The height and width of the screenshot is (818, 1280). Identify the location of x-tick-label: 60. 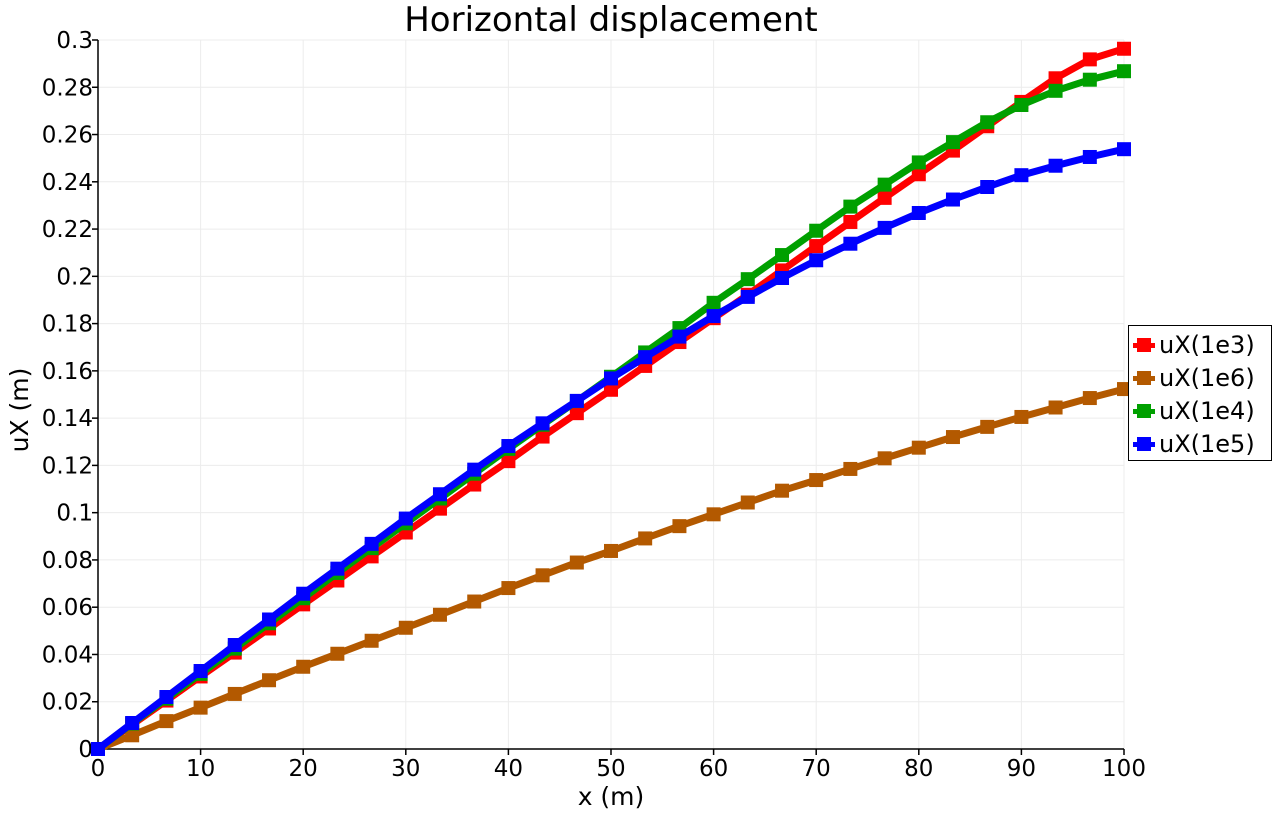
(713, 769).